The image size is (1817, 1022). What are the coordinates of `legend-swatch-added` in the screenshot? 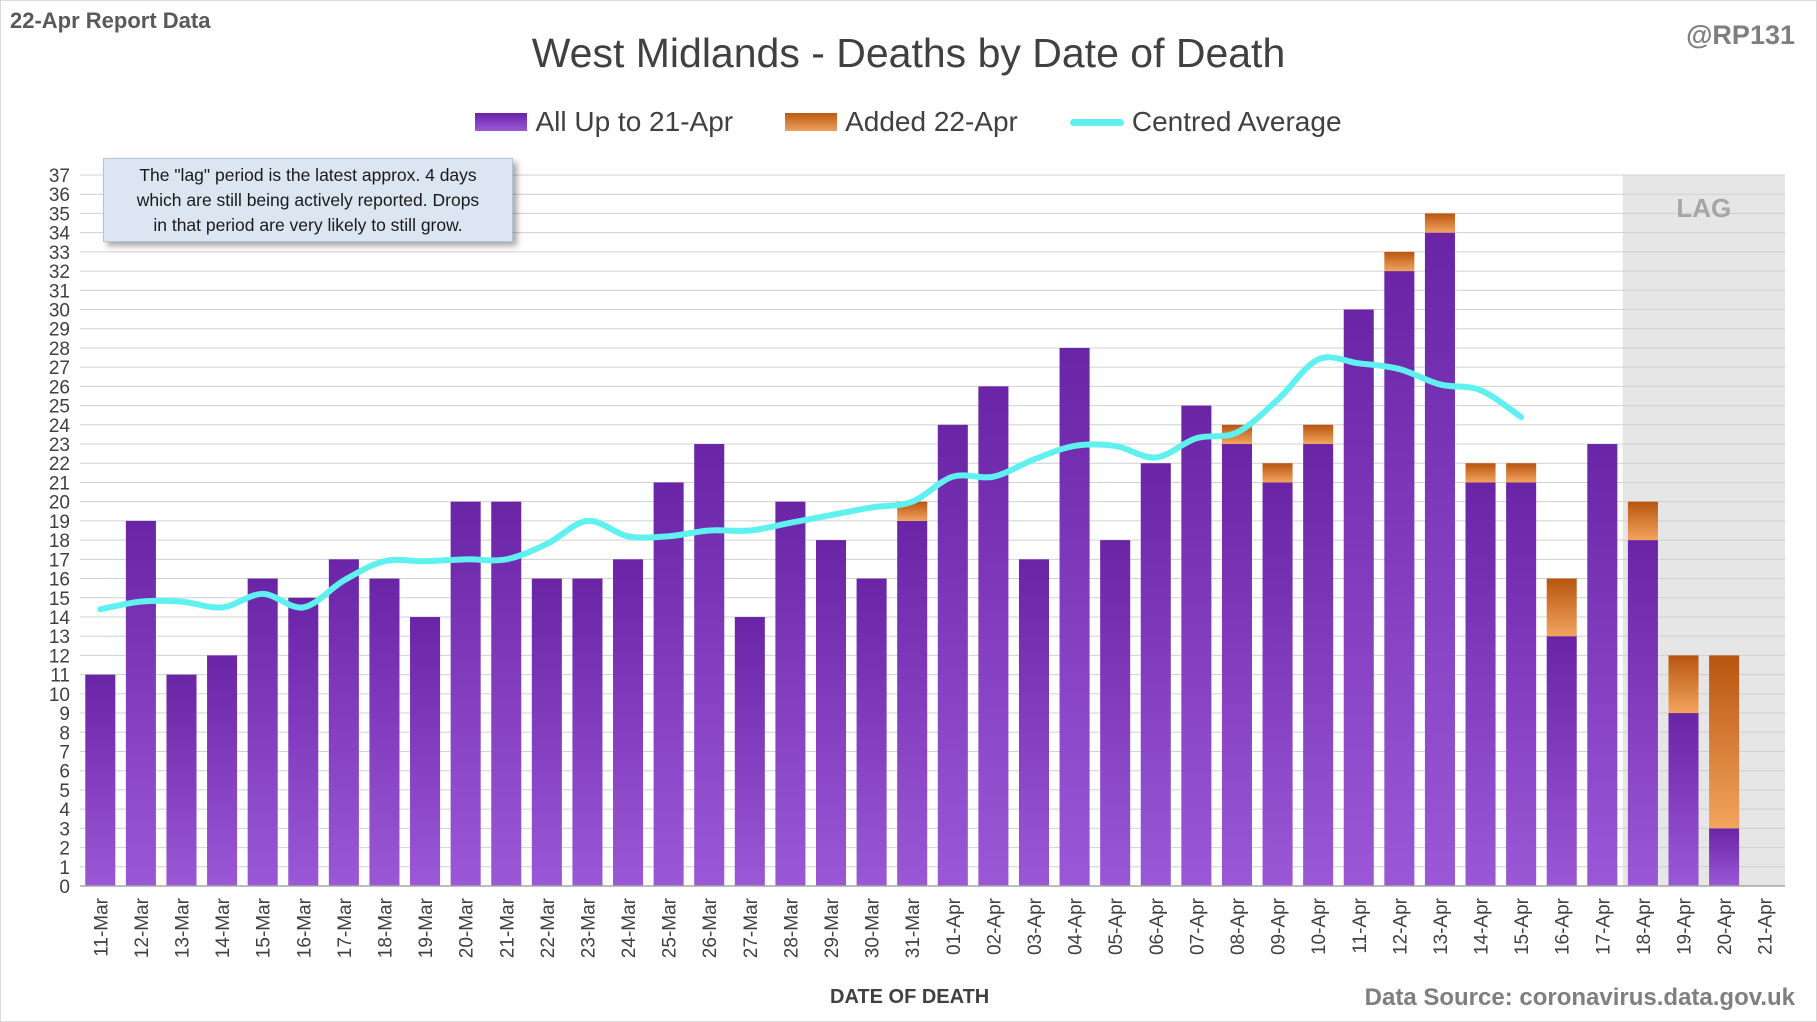 It's located at (811, 122).